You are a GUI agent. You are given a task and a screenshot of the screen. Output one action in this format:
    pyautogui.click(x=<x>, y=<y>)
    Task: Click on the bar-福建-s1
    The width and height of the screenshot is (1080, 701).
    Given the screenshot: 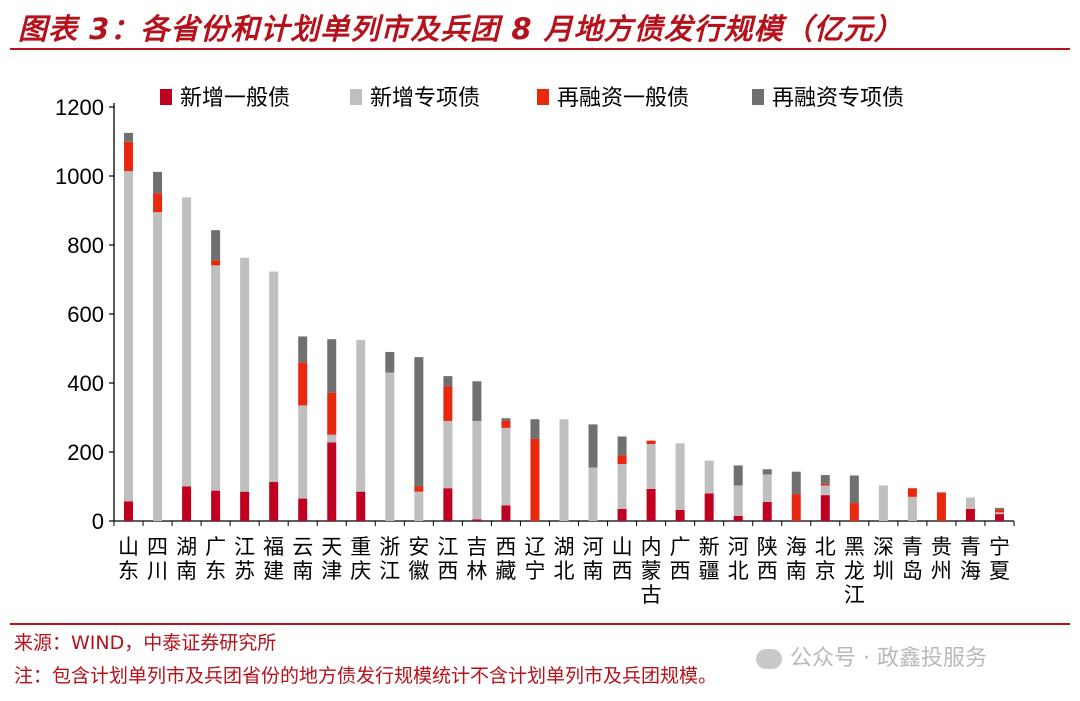 What is the action you would take?
    pyautogui.click(x=274, y=377)
    